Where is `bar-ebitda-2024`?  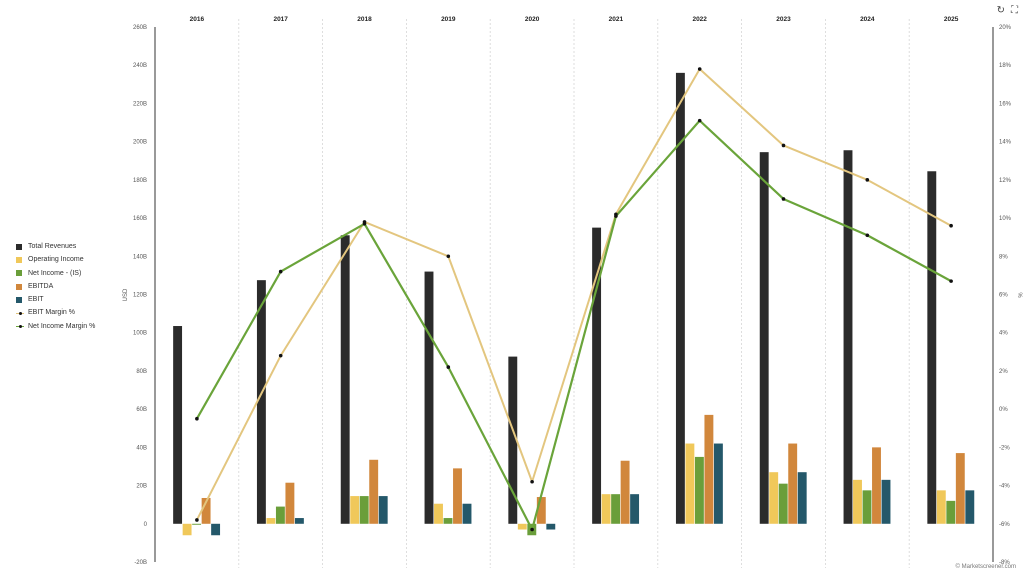 bar-ebitda-2024 is located at coordinates (876, 485).